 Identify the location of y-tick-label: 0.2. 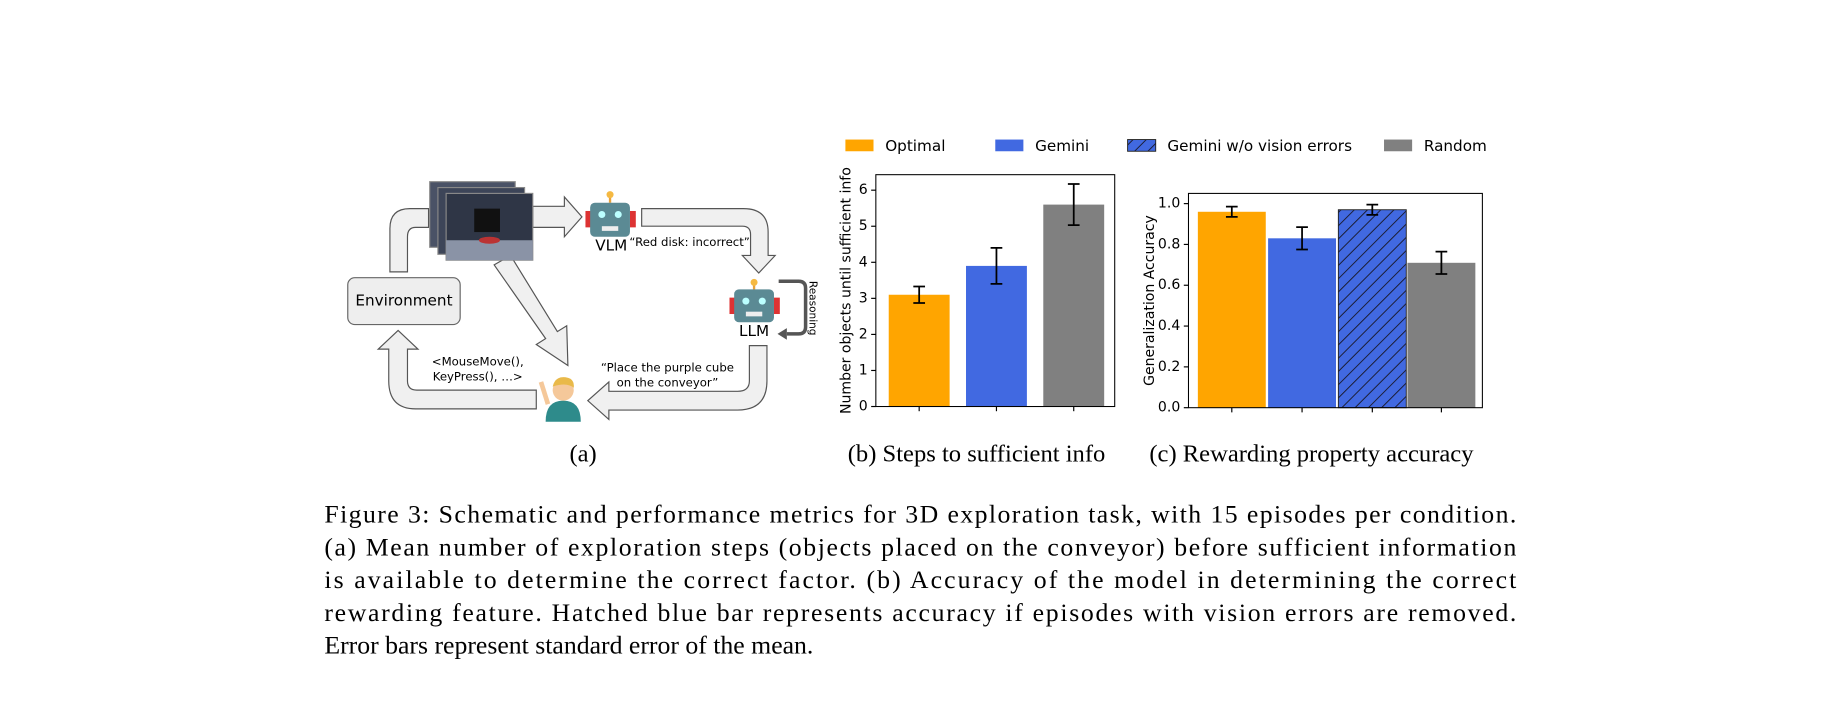
(1169, 367).